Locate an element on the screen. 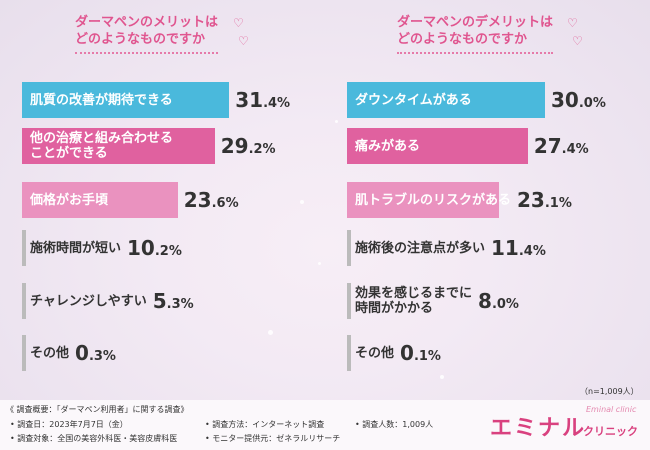 The width and height of the screenshot is (650, 450). right-chart-title: ダーマペンのデメリットは どのようなものですか is located at coordinates (475, 34).